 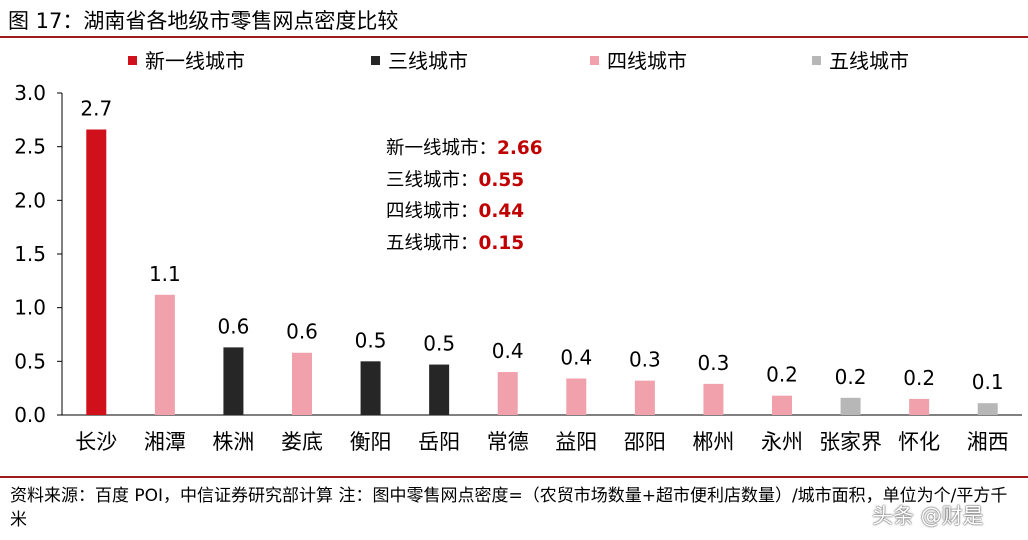 I want to click on legend-item-tier4: 四线城市, so click(x=638, y=61).